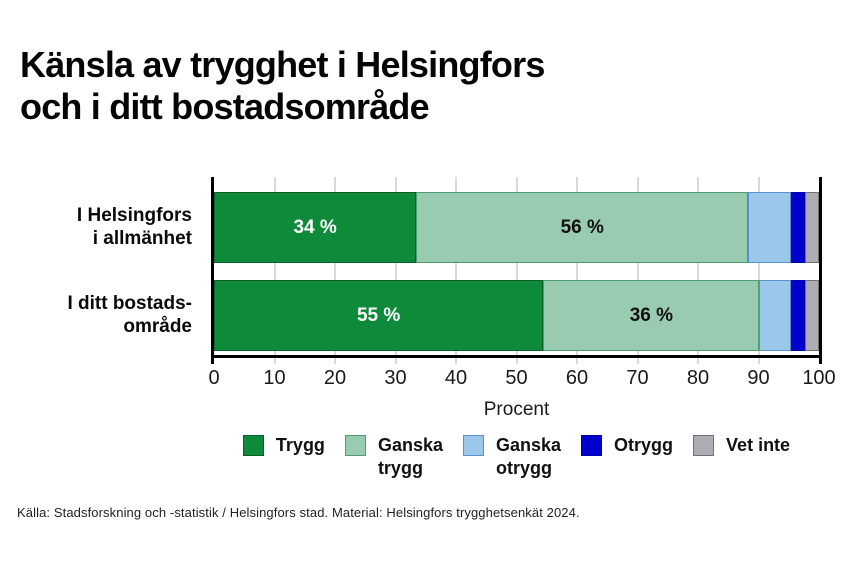 The image size is (863, 576). What do you see at coordinates (473, 445) in the screenshot?
I see `legend-swatch-ganska-otrygg` at bounding box center [473, 445].